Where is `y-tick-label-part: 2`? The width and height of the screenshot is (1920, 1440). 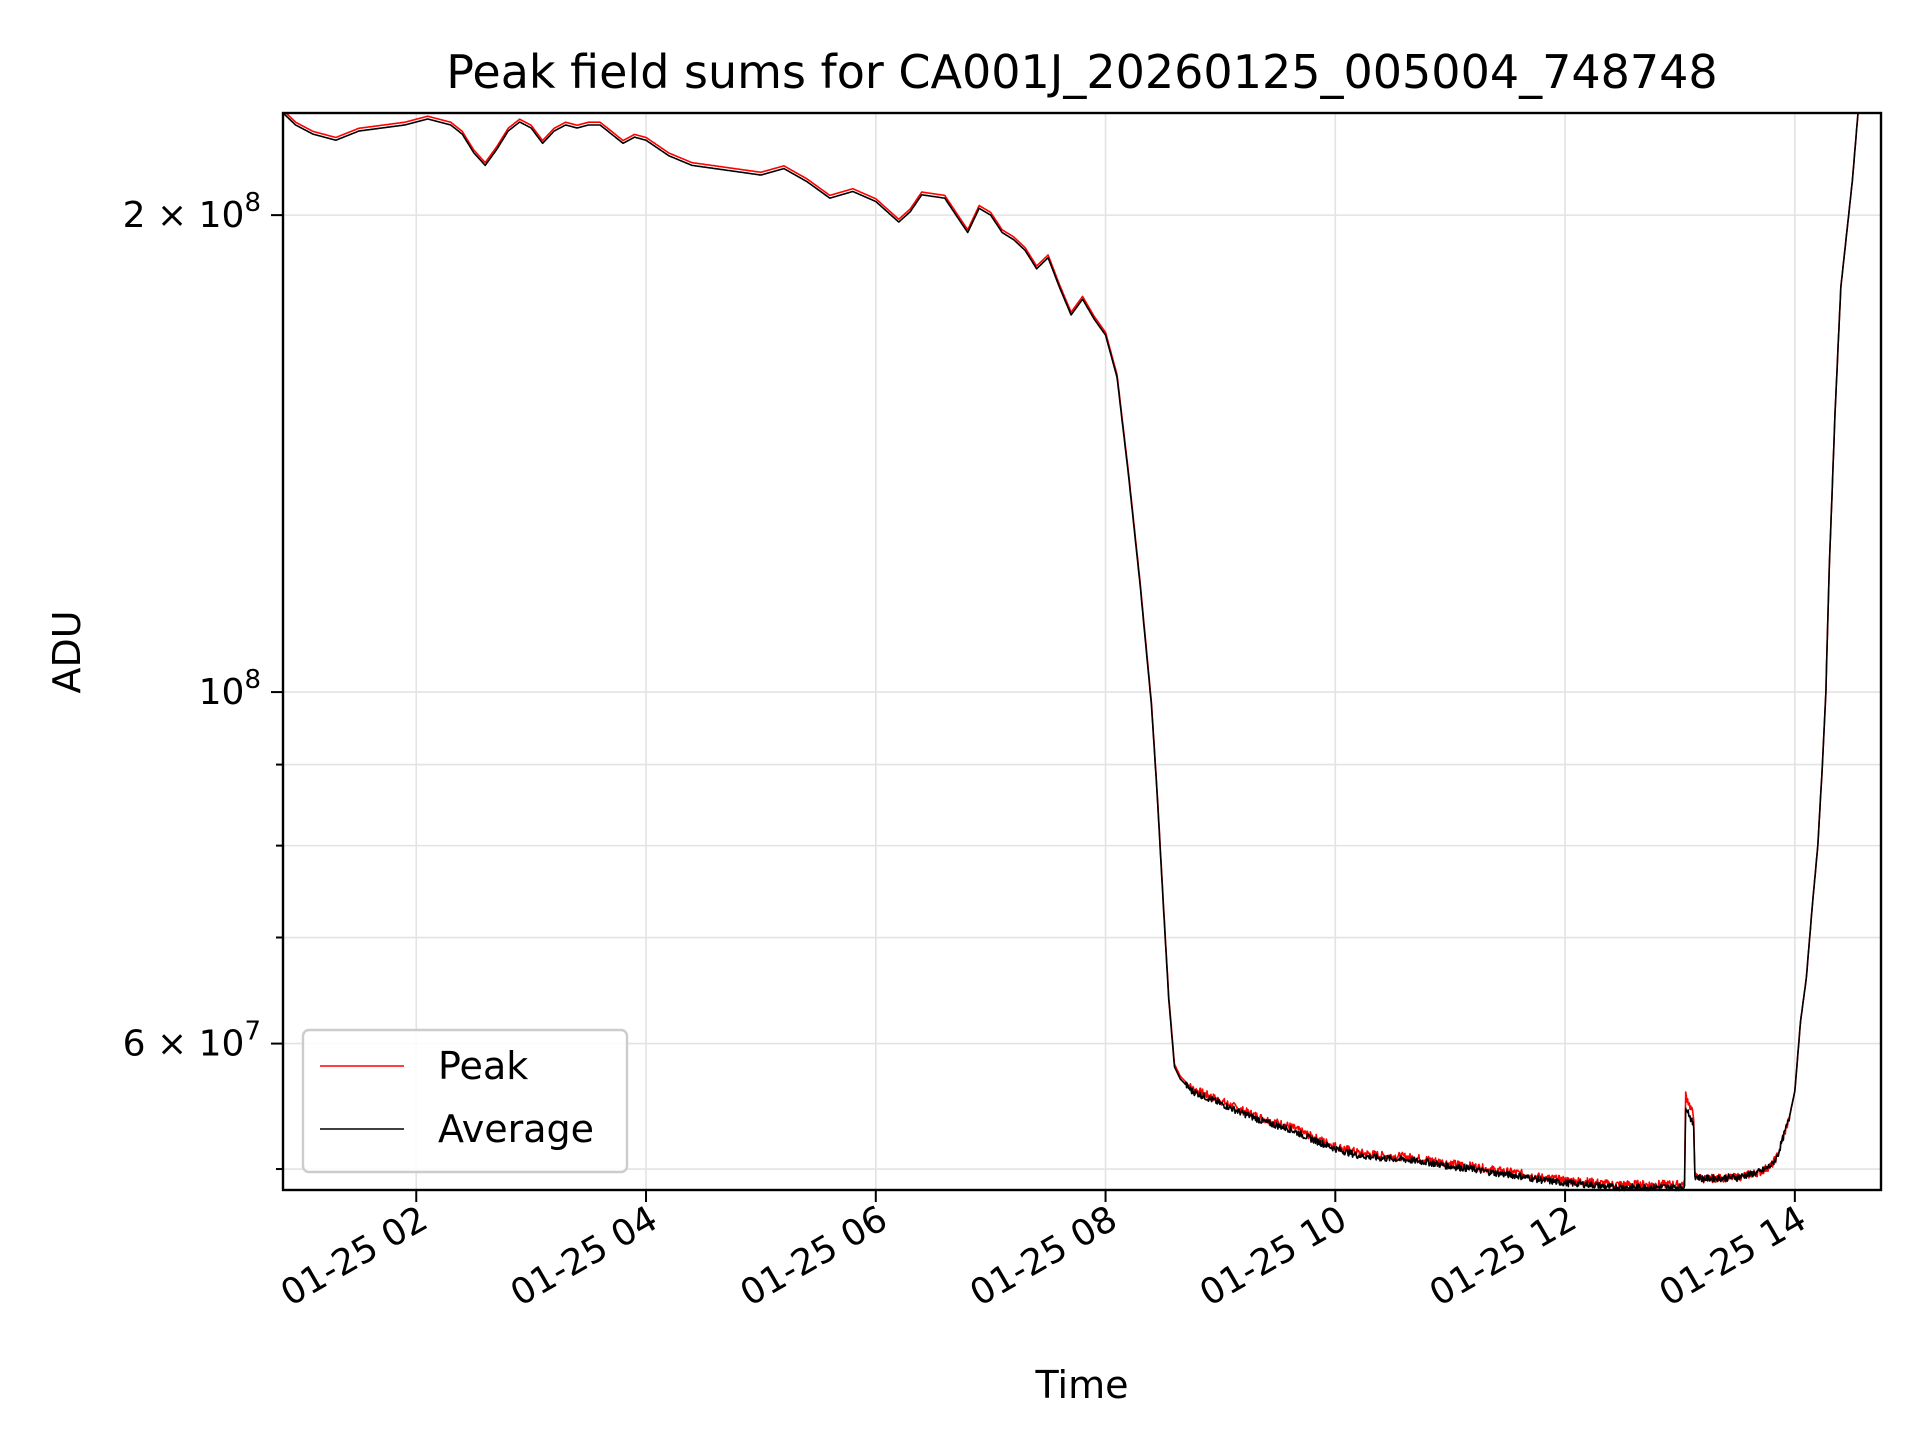
y-tick-label-part: 2 is located at coordinates (140, 215).